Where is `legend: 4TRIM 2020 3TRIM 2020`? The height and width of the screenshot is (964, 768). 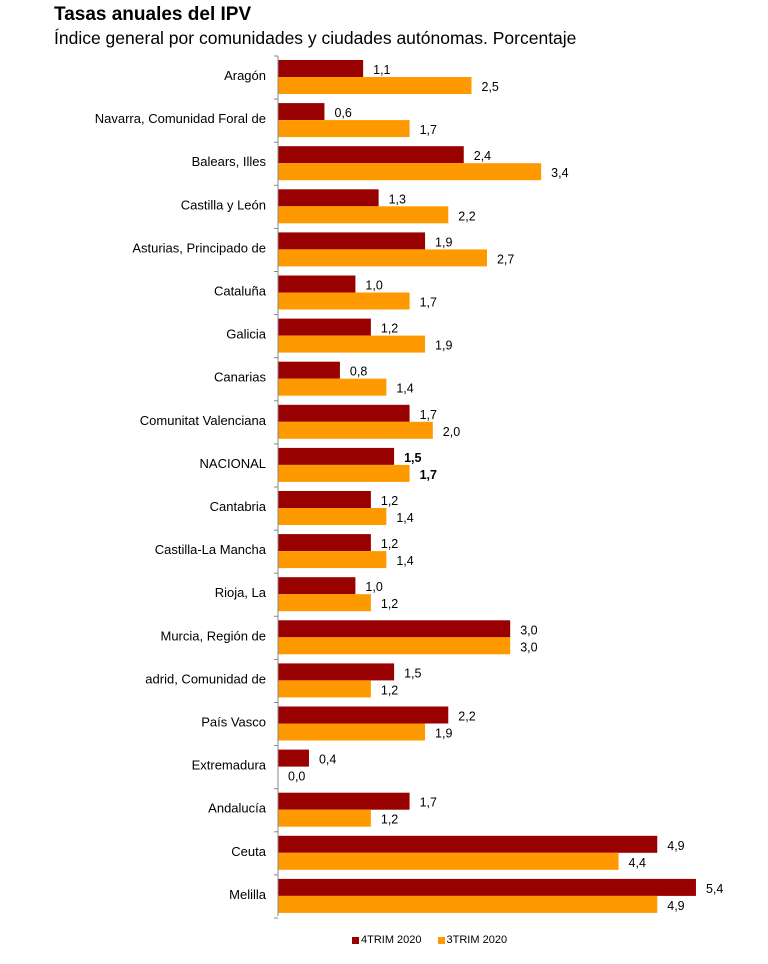
legend: 4TRIM 2020 3TRIM 2020 is located at coordinates (429, 940).